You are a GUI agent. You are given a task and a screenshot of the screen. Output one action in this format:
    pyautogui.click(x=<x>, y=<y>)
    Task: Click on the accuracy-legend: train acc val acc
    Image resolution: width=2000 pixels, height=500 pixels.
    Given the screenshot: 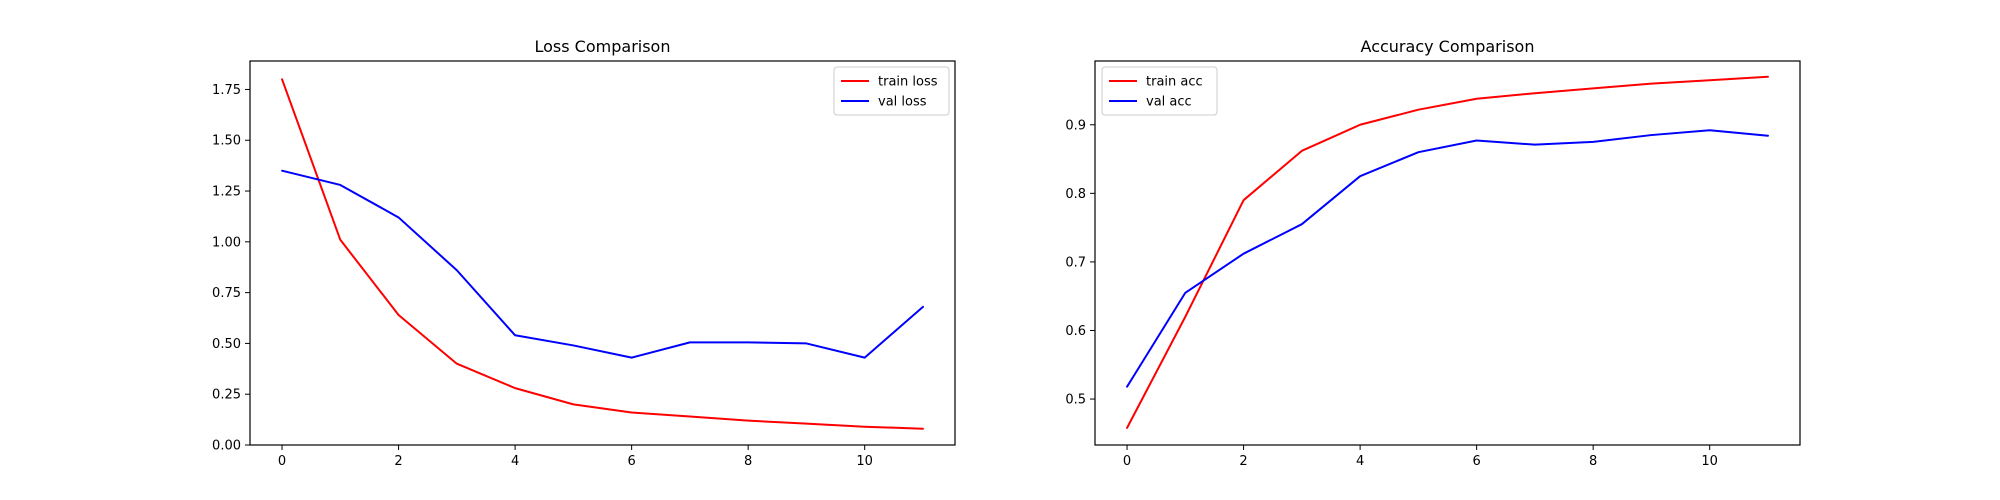 What is the action you would take?
    pyautogui.click(x=1159, y=91)
    